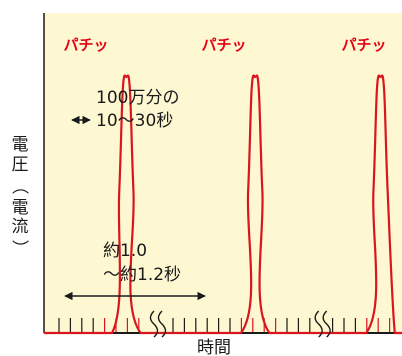 Image resolution: width=402 pixels, height=356 pixels. Describe the element at coordinates (214, 347) in the screenshot. I see `x-axis-label: 時間` at that location.